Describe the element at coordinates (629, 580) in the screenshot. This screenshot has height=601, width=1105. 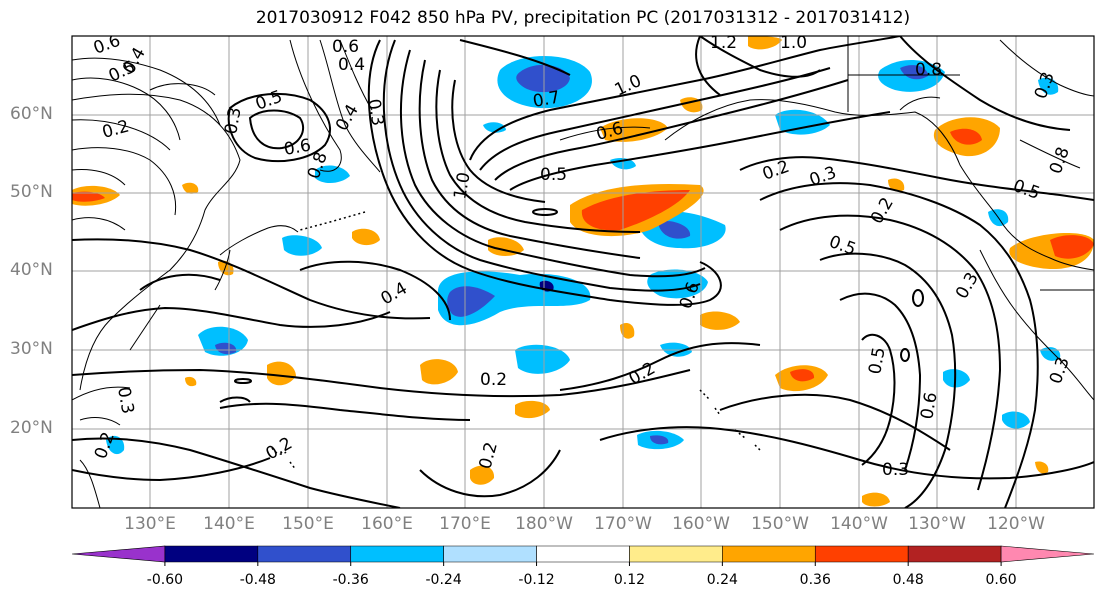
I see `colorbar-tick-label: 0.12` at that location.